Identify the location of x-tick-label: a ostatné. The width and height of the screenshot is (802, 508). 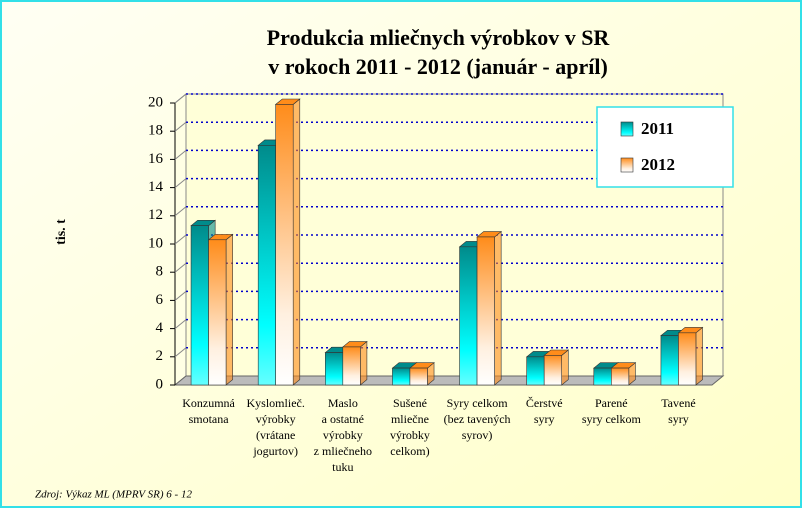
(343, 419).